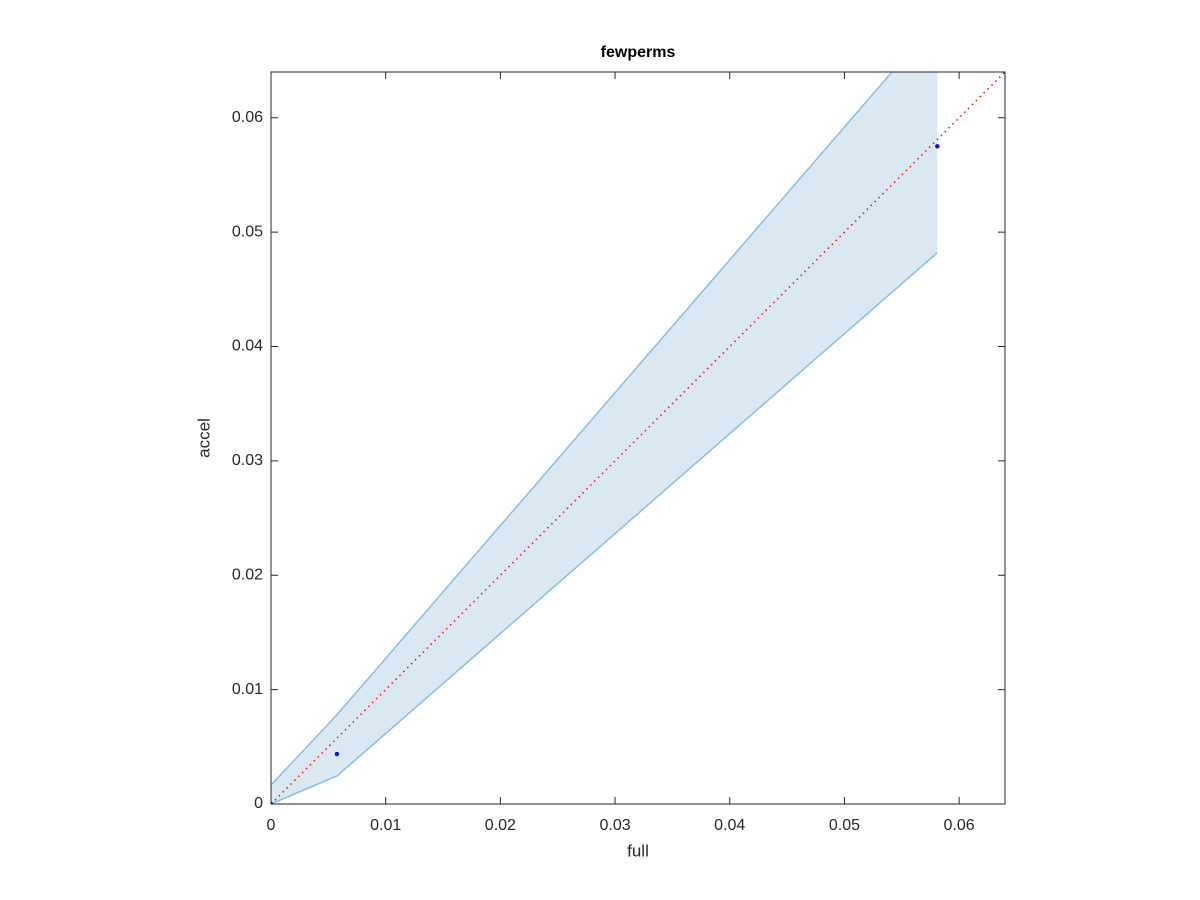  Describe the element at coordinates (500, 825) in the screenshot. I see `x-tick-label: 0.02` at that location.